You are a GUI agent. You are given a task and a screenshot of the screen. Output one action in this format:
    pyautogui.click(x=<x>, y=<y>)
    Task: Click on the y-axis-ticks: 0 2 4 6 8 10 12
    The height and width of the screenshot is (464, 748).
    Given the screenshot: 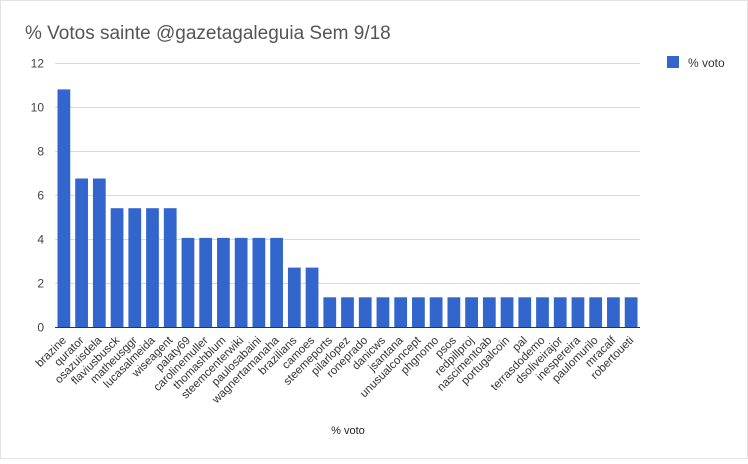 What is the action you would take?
    pyautogui.click(x=38, y=196)
    